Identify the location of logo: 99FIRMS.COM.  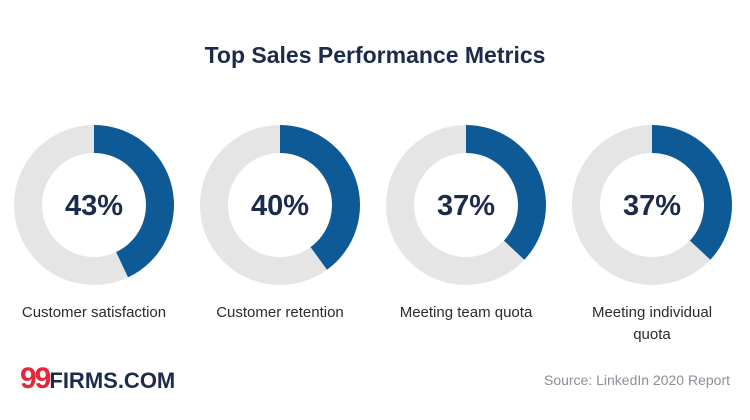
(97, 379).